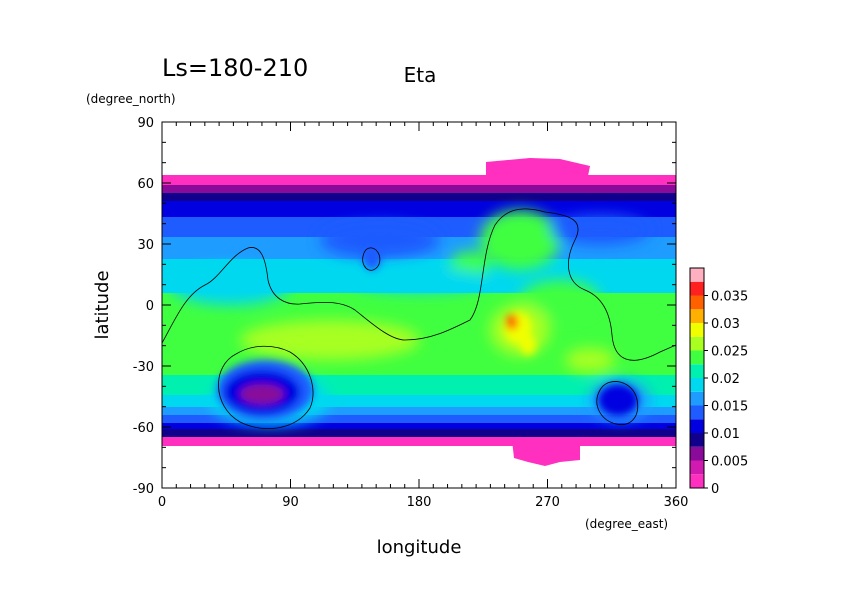 The height and width of the screenshot is (595, 842). Describe the element at coordinates (427, 333) in the screenshot. I see `heatmap-extrema` at that location.